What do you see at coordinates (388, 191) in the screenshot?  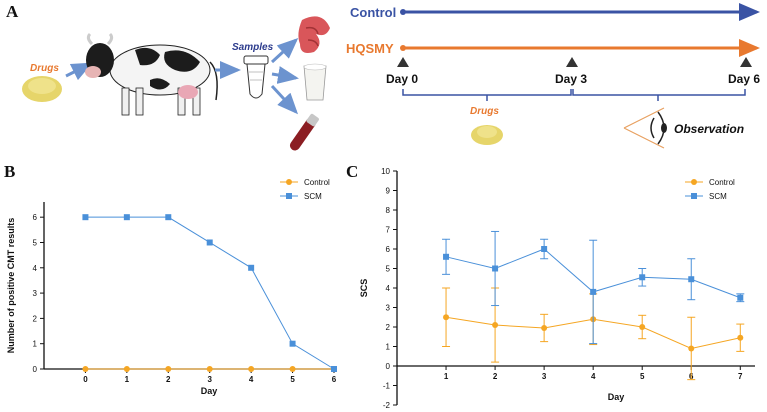 I see `y-tick-label: 9` at bounding box center [388, 191].